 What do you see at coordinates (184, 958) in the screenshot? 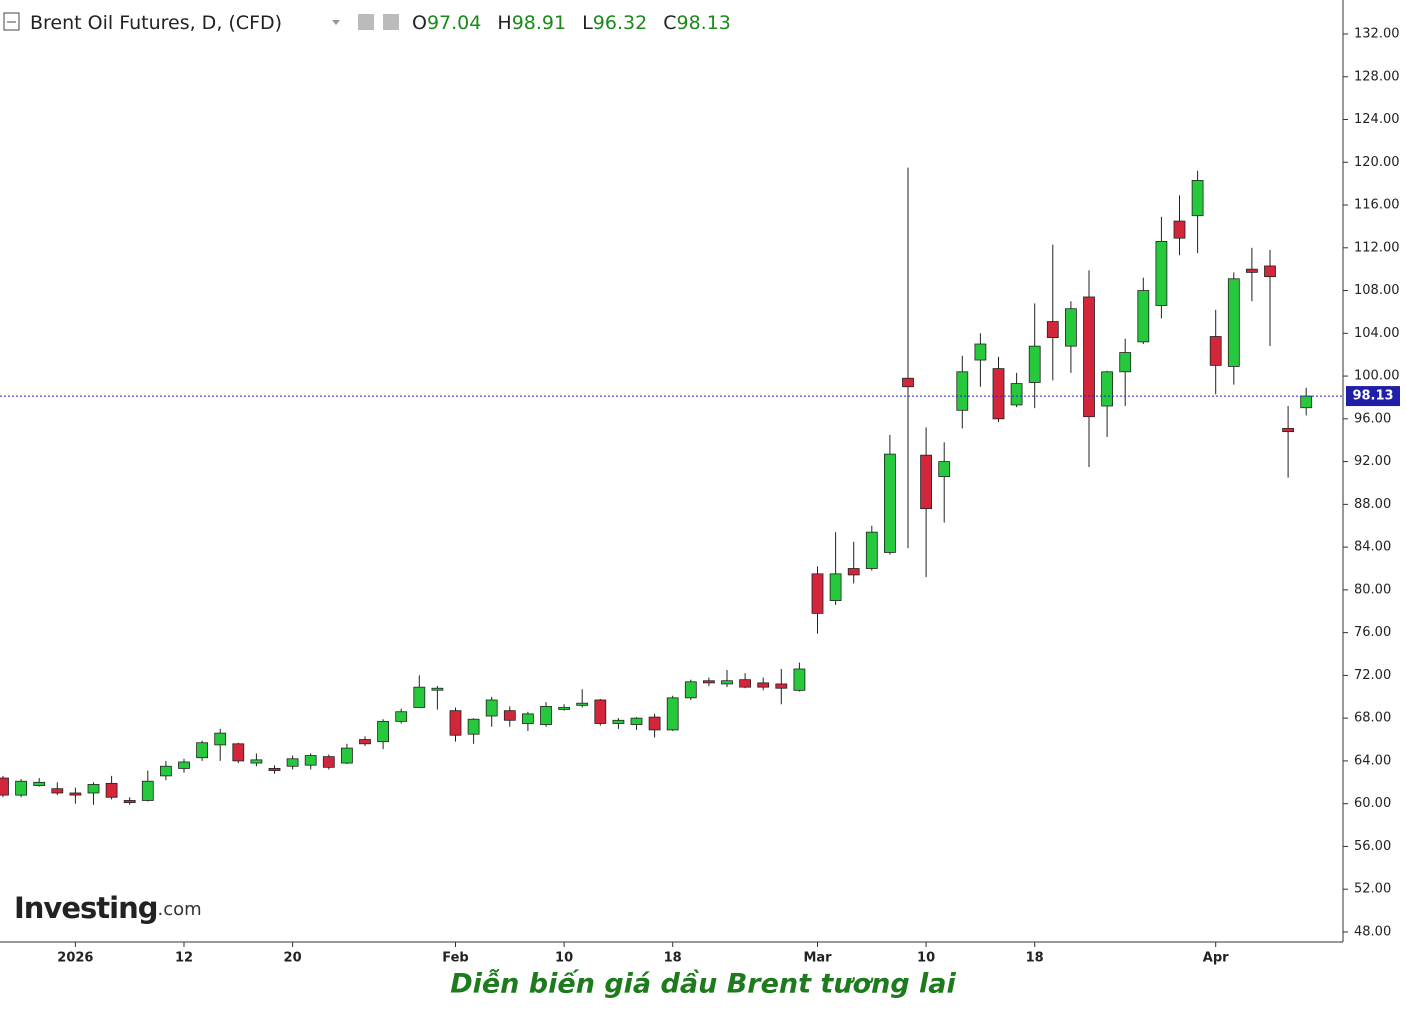
I see `x-tick-label: 12` at bounding box center [184, 958].